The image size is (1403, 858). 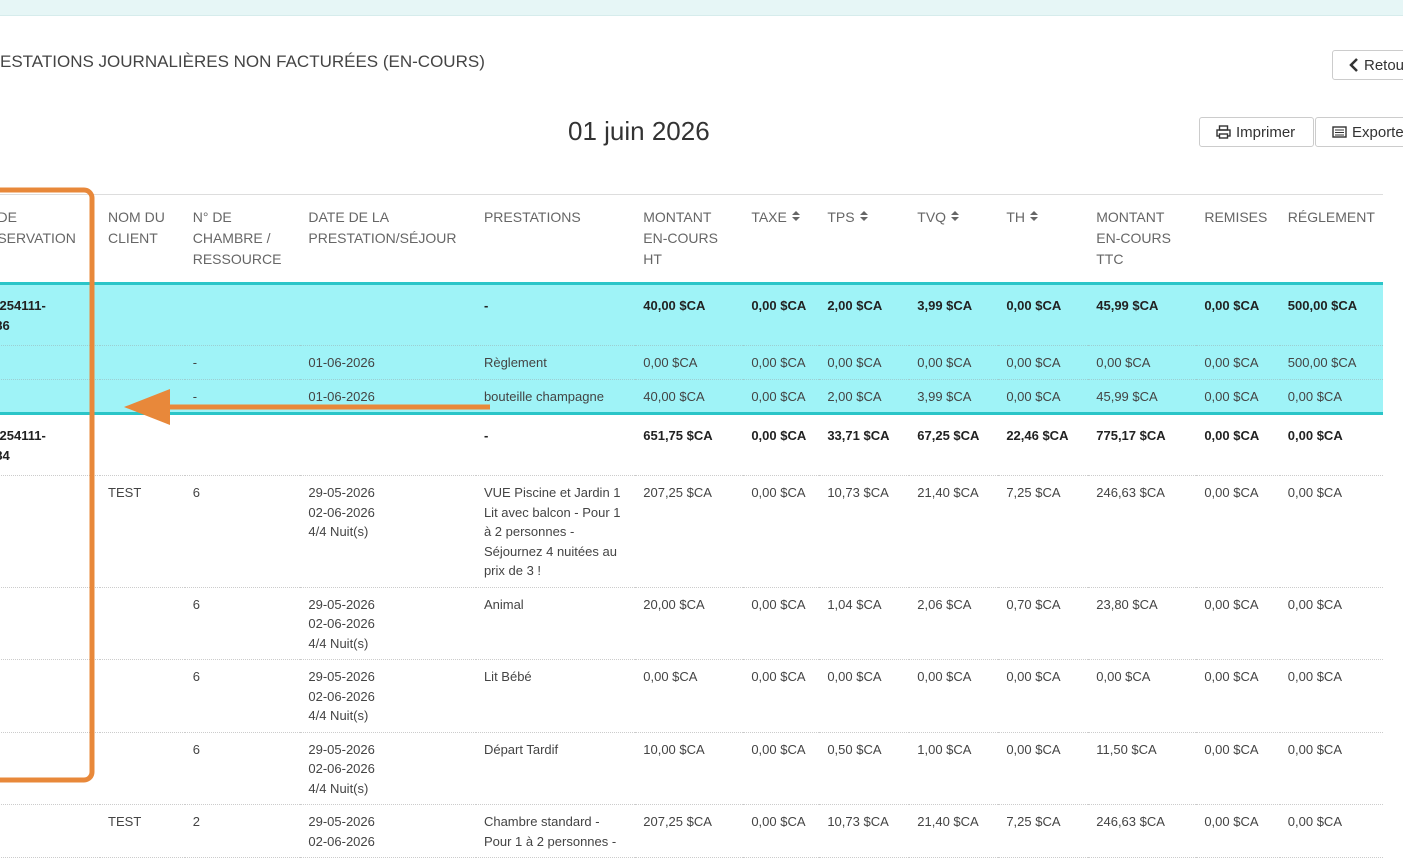 I want to click on table-cell: 2,00 $CA, so click(x=864, y=396).